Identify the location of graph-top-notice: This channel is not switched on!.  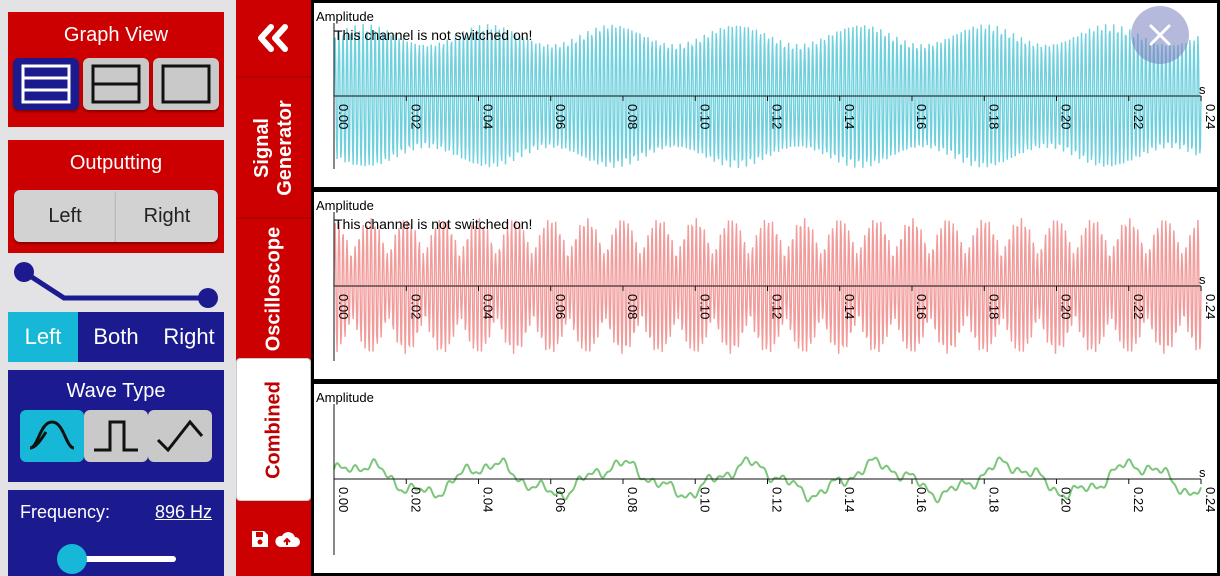
(433, 35).